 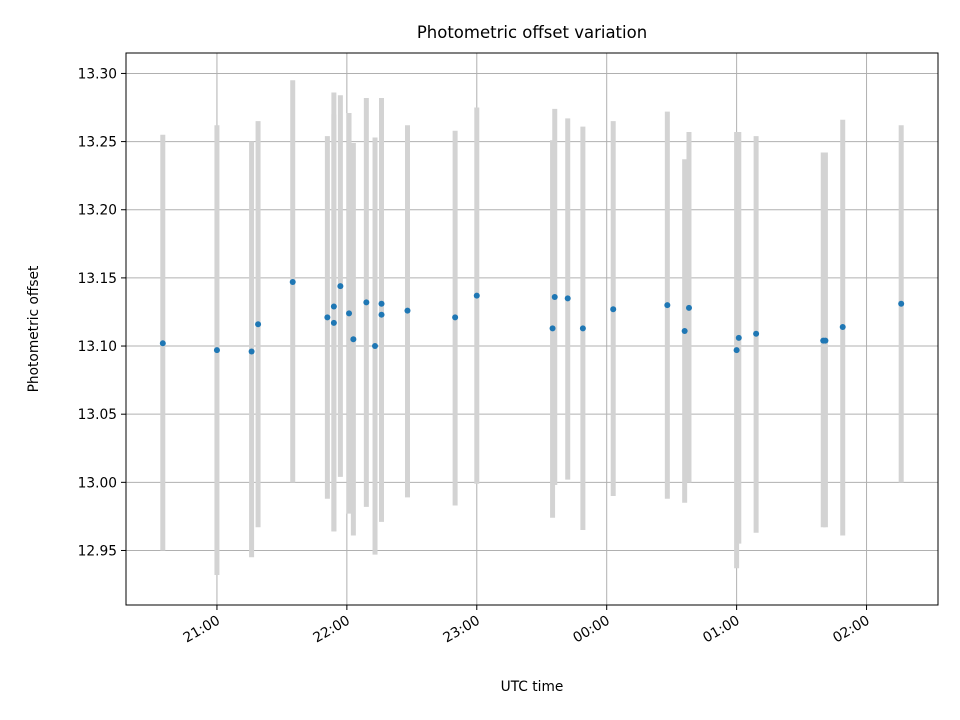 What do you see at coordinates (97, 347) in the screenshot?
I see `y-tick-label: 13.10` at bounding box center [97, 347].